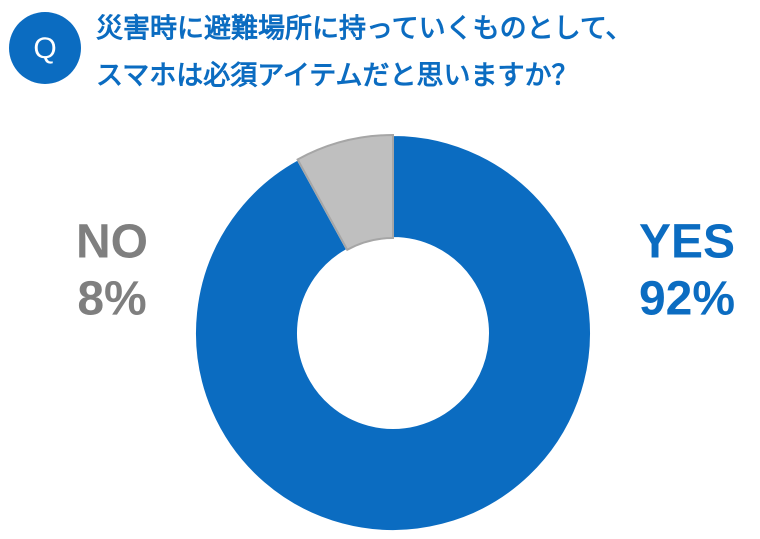 This screenshot has height=539, width=760. Describe the element at coordinates (687, 299) in the screenshot. I see `value-label: 92%` at that location.